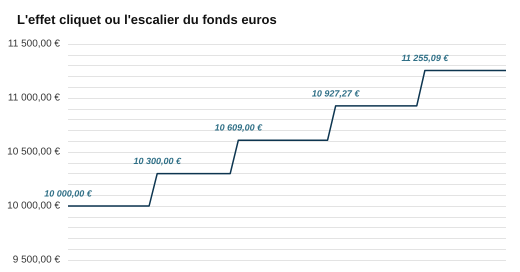 Image resolution: width=520 pixels, height=272 pixels. I want to click on data-label: 10 000,00 €, so click(68, 193).